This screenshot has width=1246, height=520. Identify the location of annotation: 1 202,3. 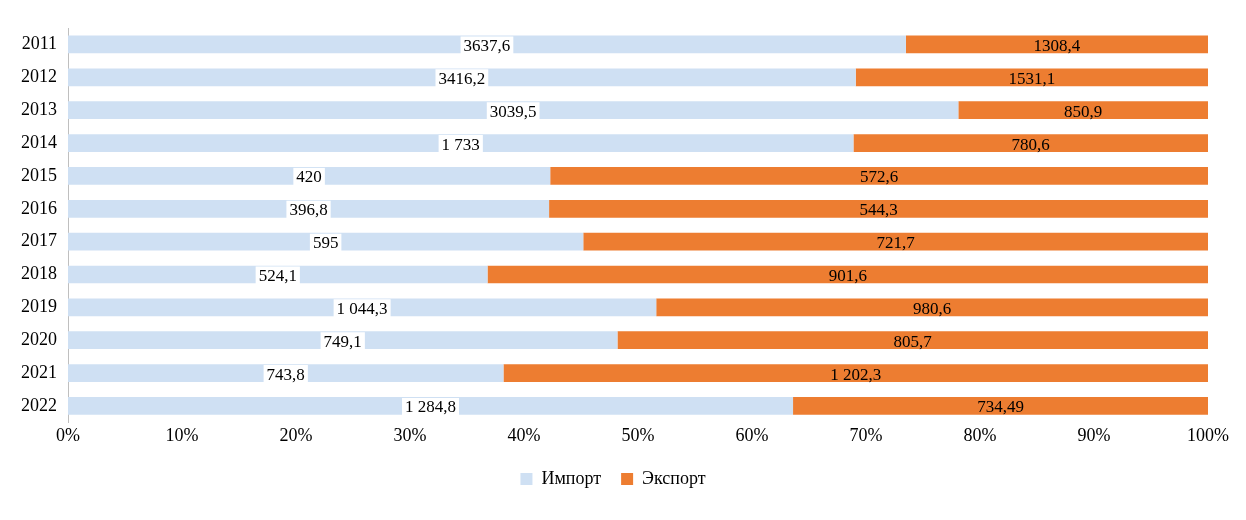
(856, 374).